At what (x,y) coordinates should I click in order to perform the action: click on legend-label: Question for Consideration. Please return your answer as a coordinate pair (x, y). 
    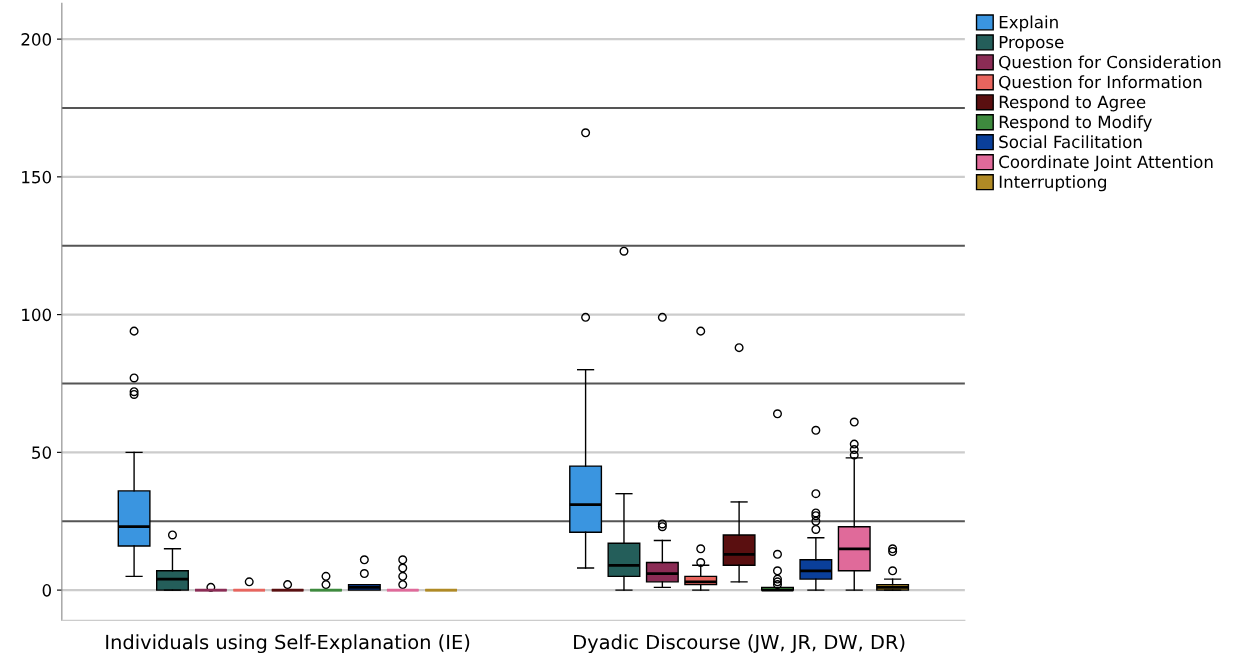
    Looking at the image, I should click on (1110, 63).